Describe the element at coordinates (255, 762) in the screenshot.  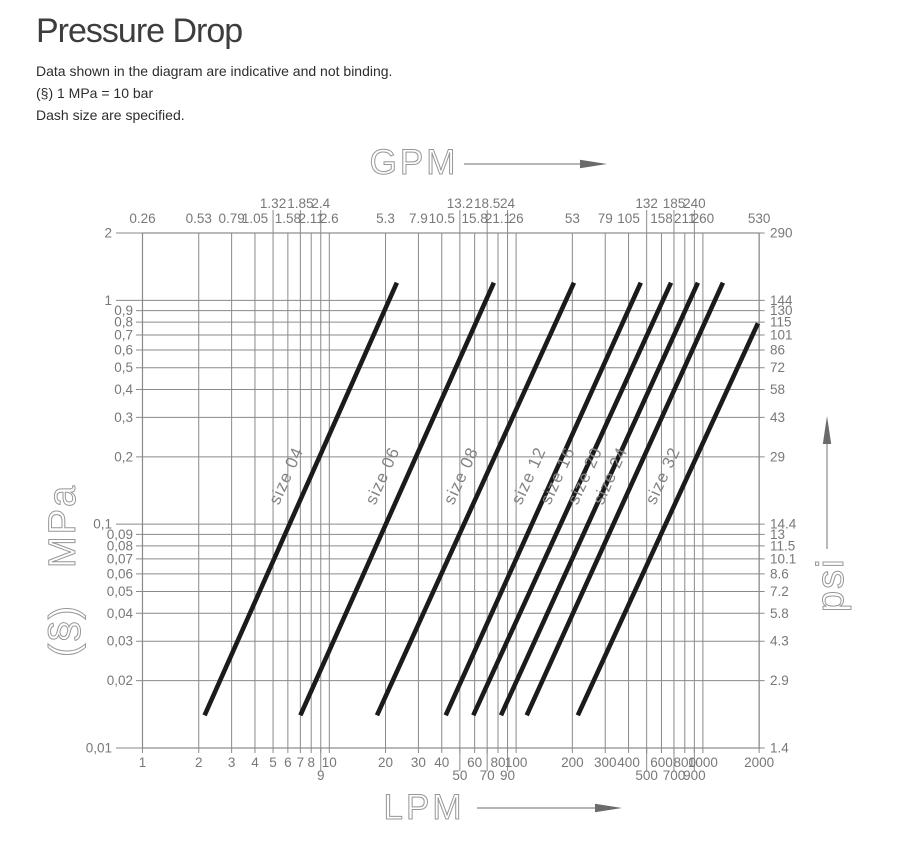
I see `lpm-tick-4: 4` at that location.